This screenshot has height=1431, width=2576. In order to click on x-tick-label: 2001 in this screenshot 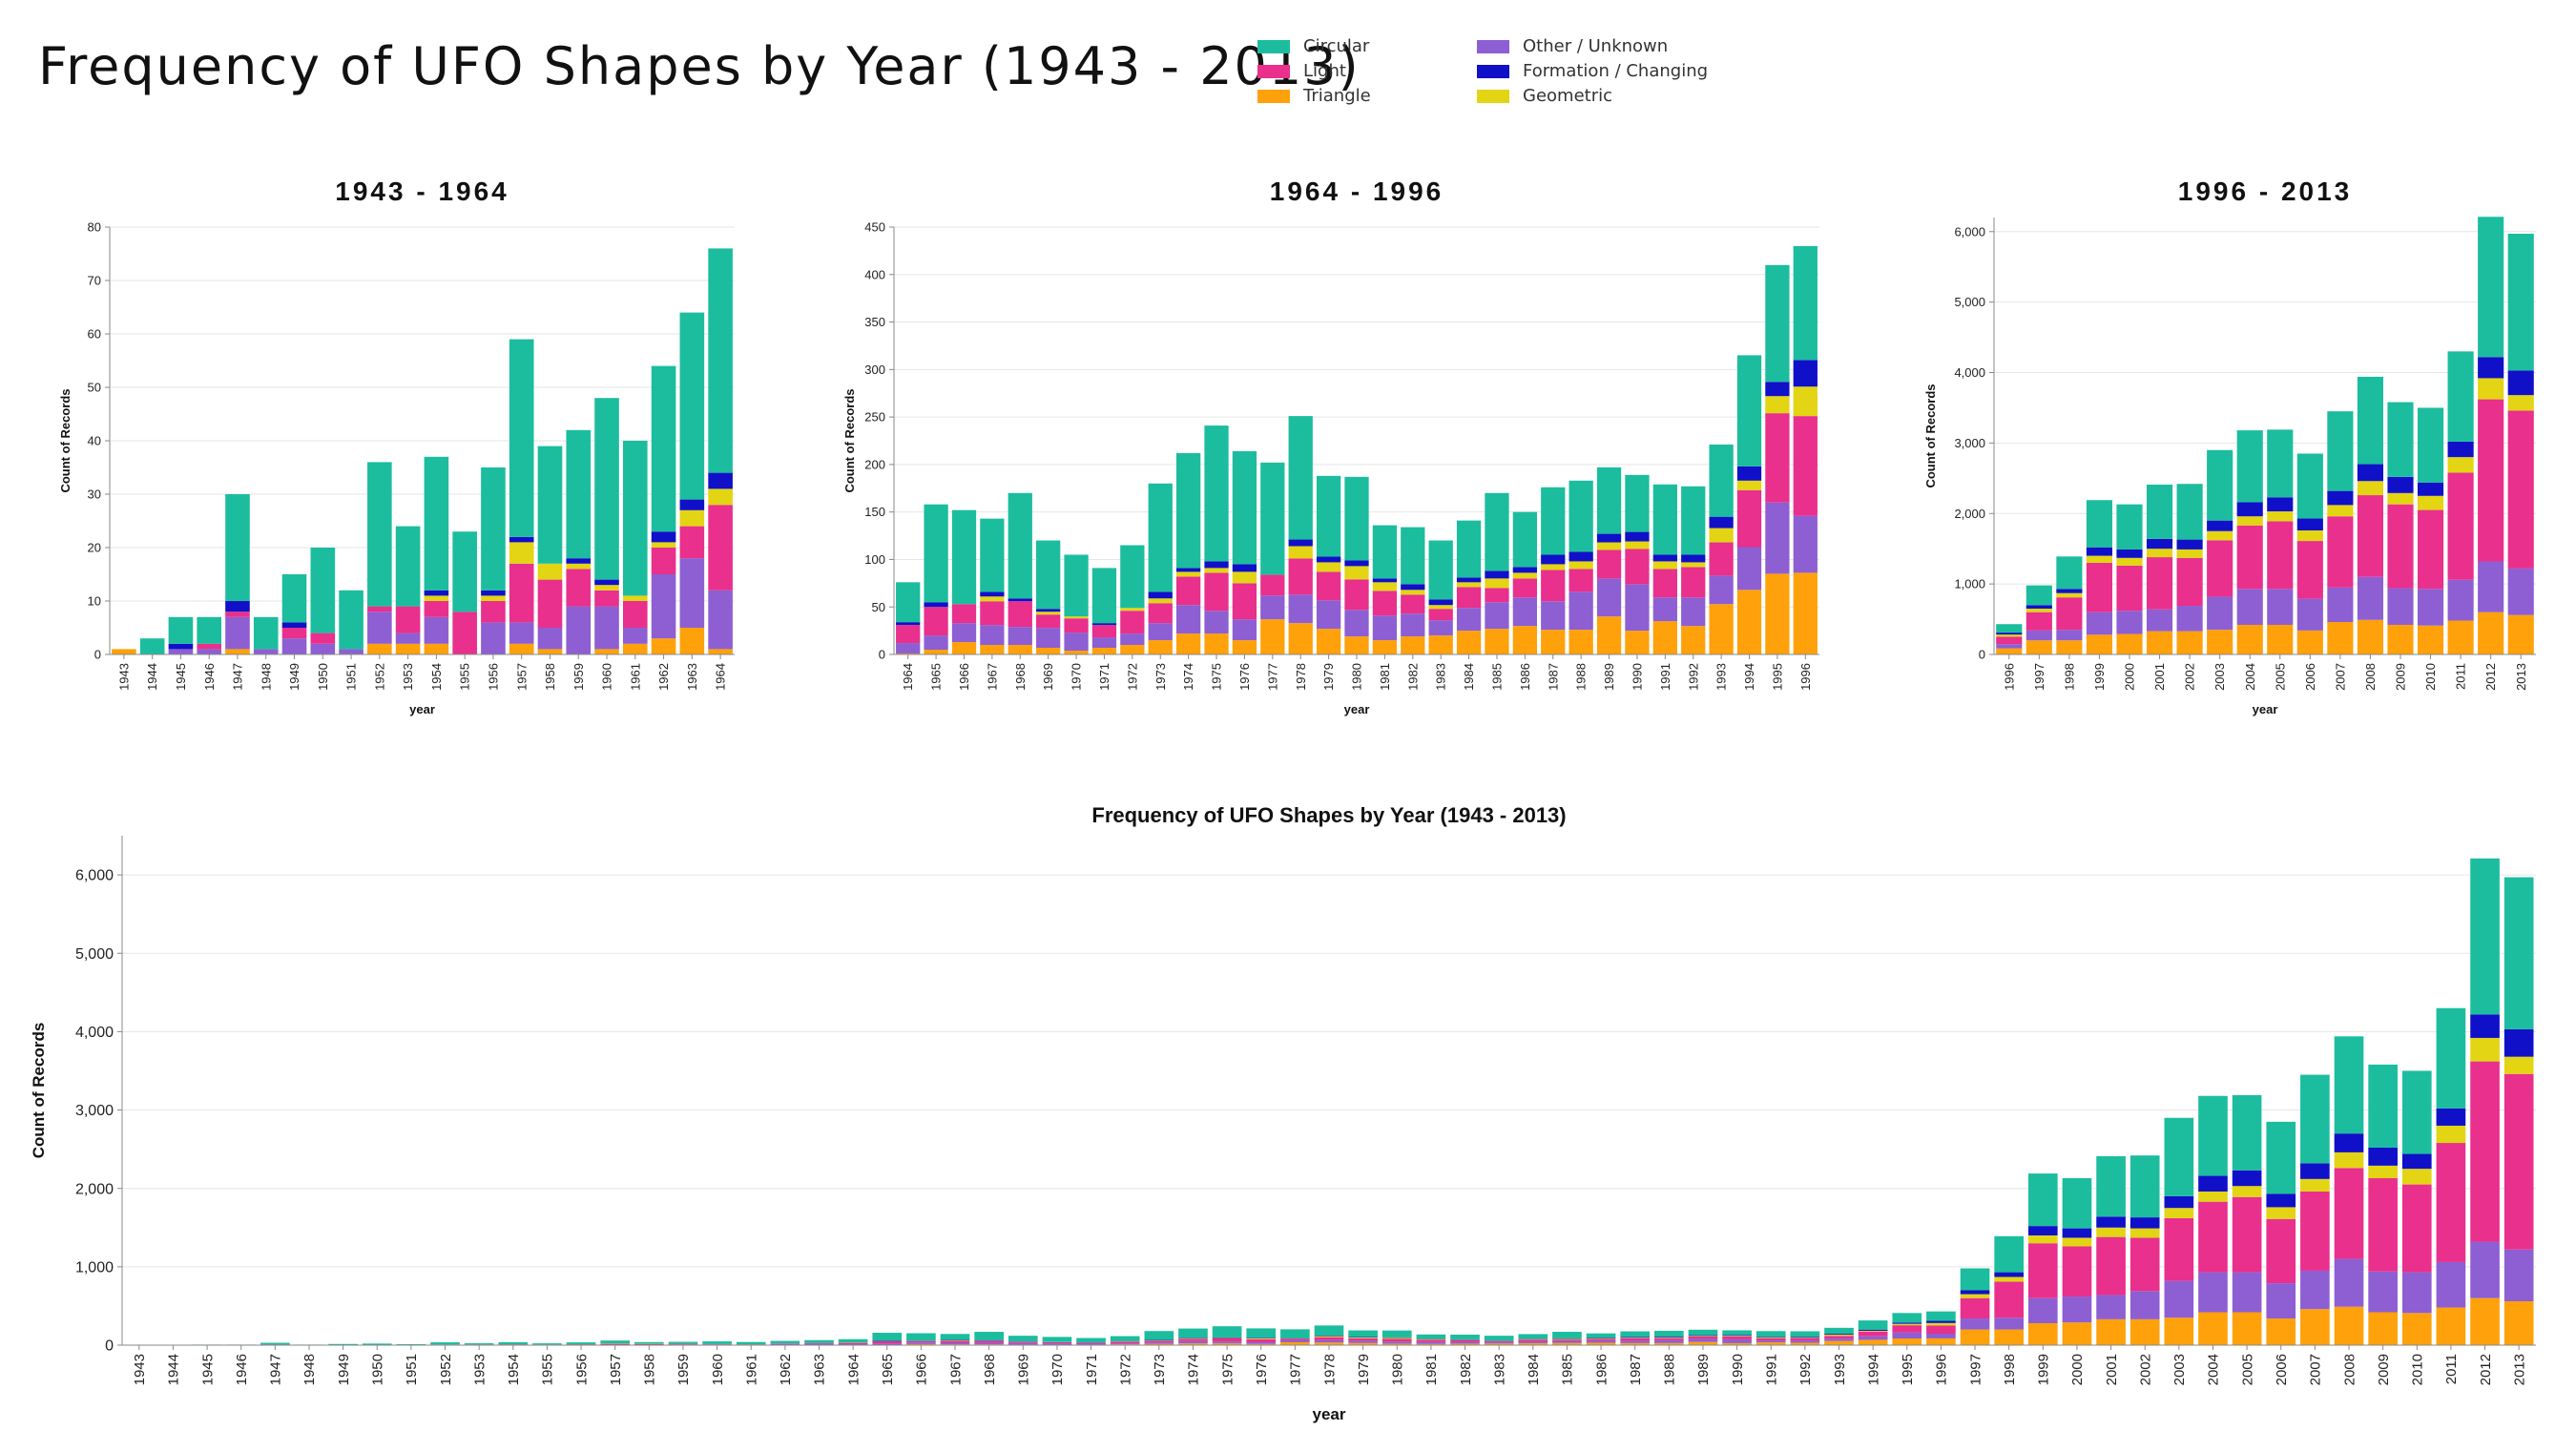, I will do `click(2159, 677)`.